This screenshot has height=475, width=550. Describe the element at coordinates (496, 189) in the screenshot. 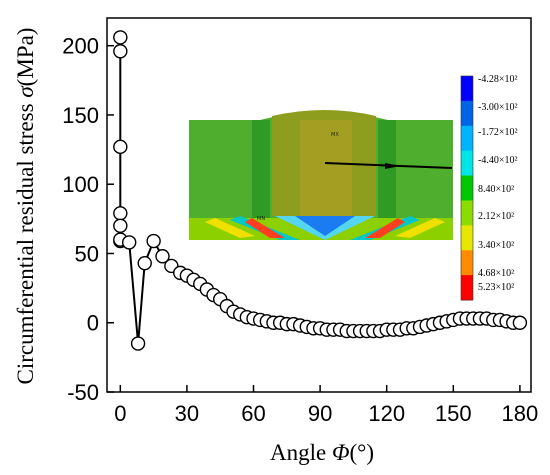

I see `legend-label: 8.40×10²` at that location.